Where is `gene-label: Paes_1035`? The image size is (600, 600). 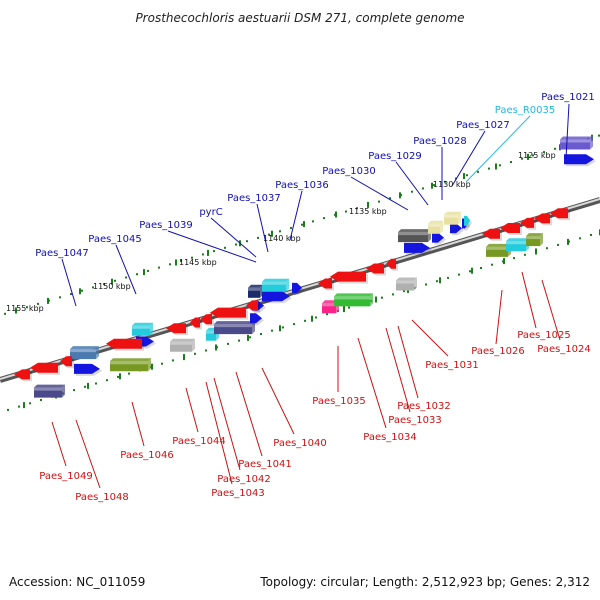
gene-label: Paes_1035 is located at coordinates (339, 401).